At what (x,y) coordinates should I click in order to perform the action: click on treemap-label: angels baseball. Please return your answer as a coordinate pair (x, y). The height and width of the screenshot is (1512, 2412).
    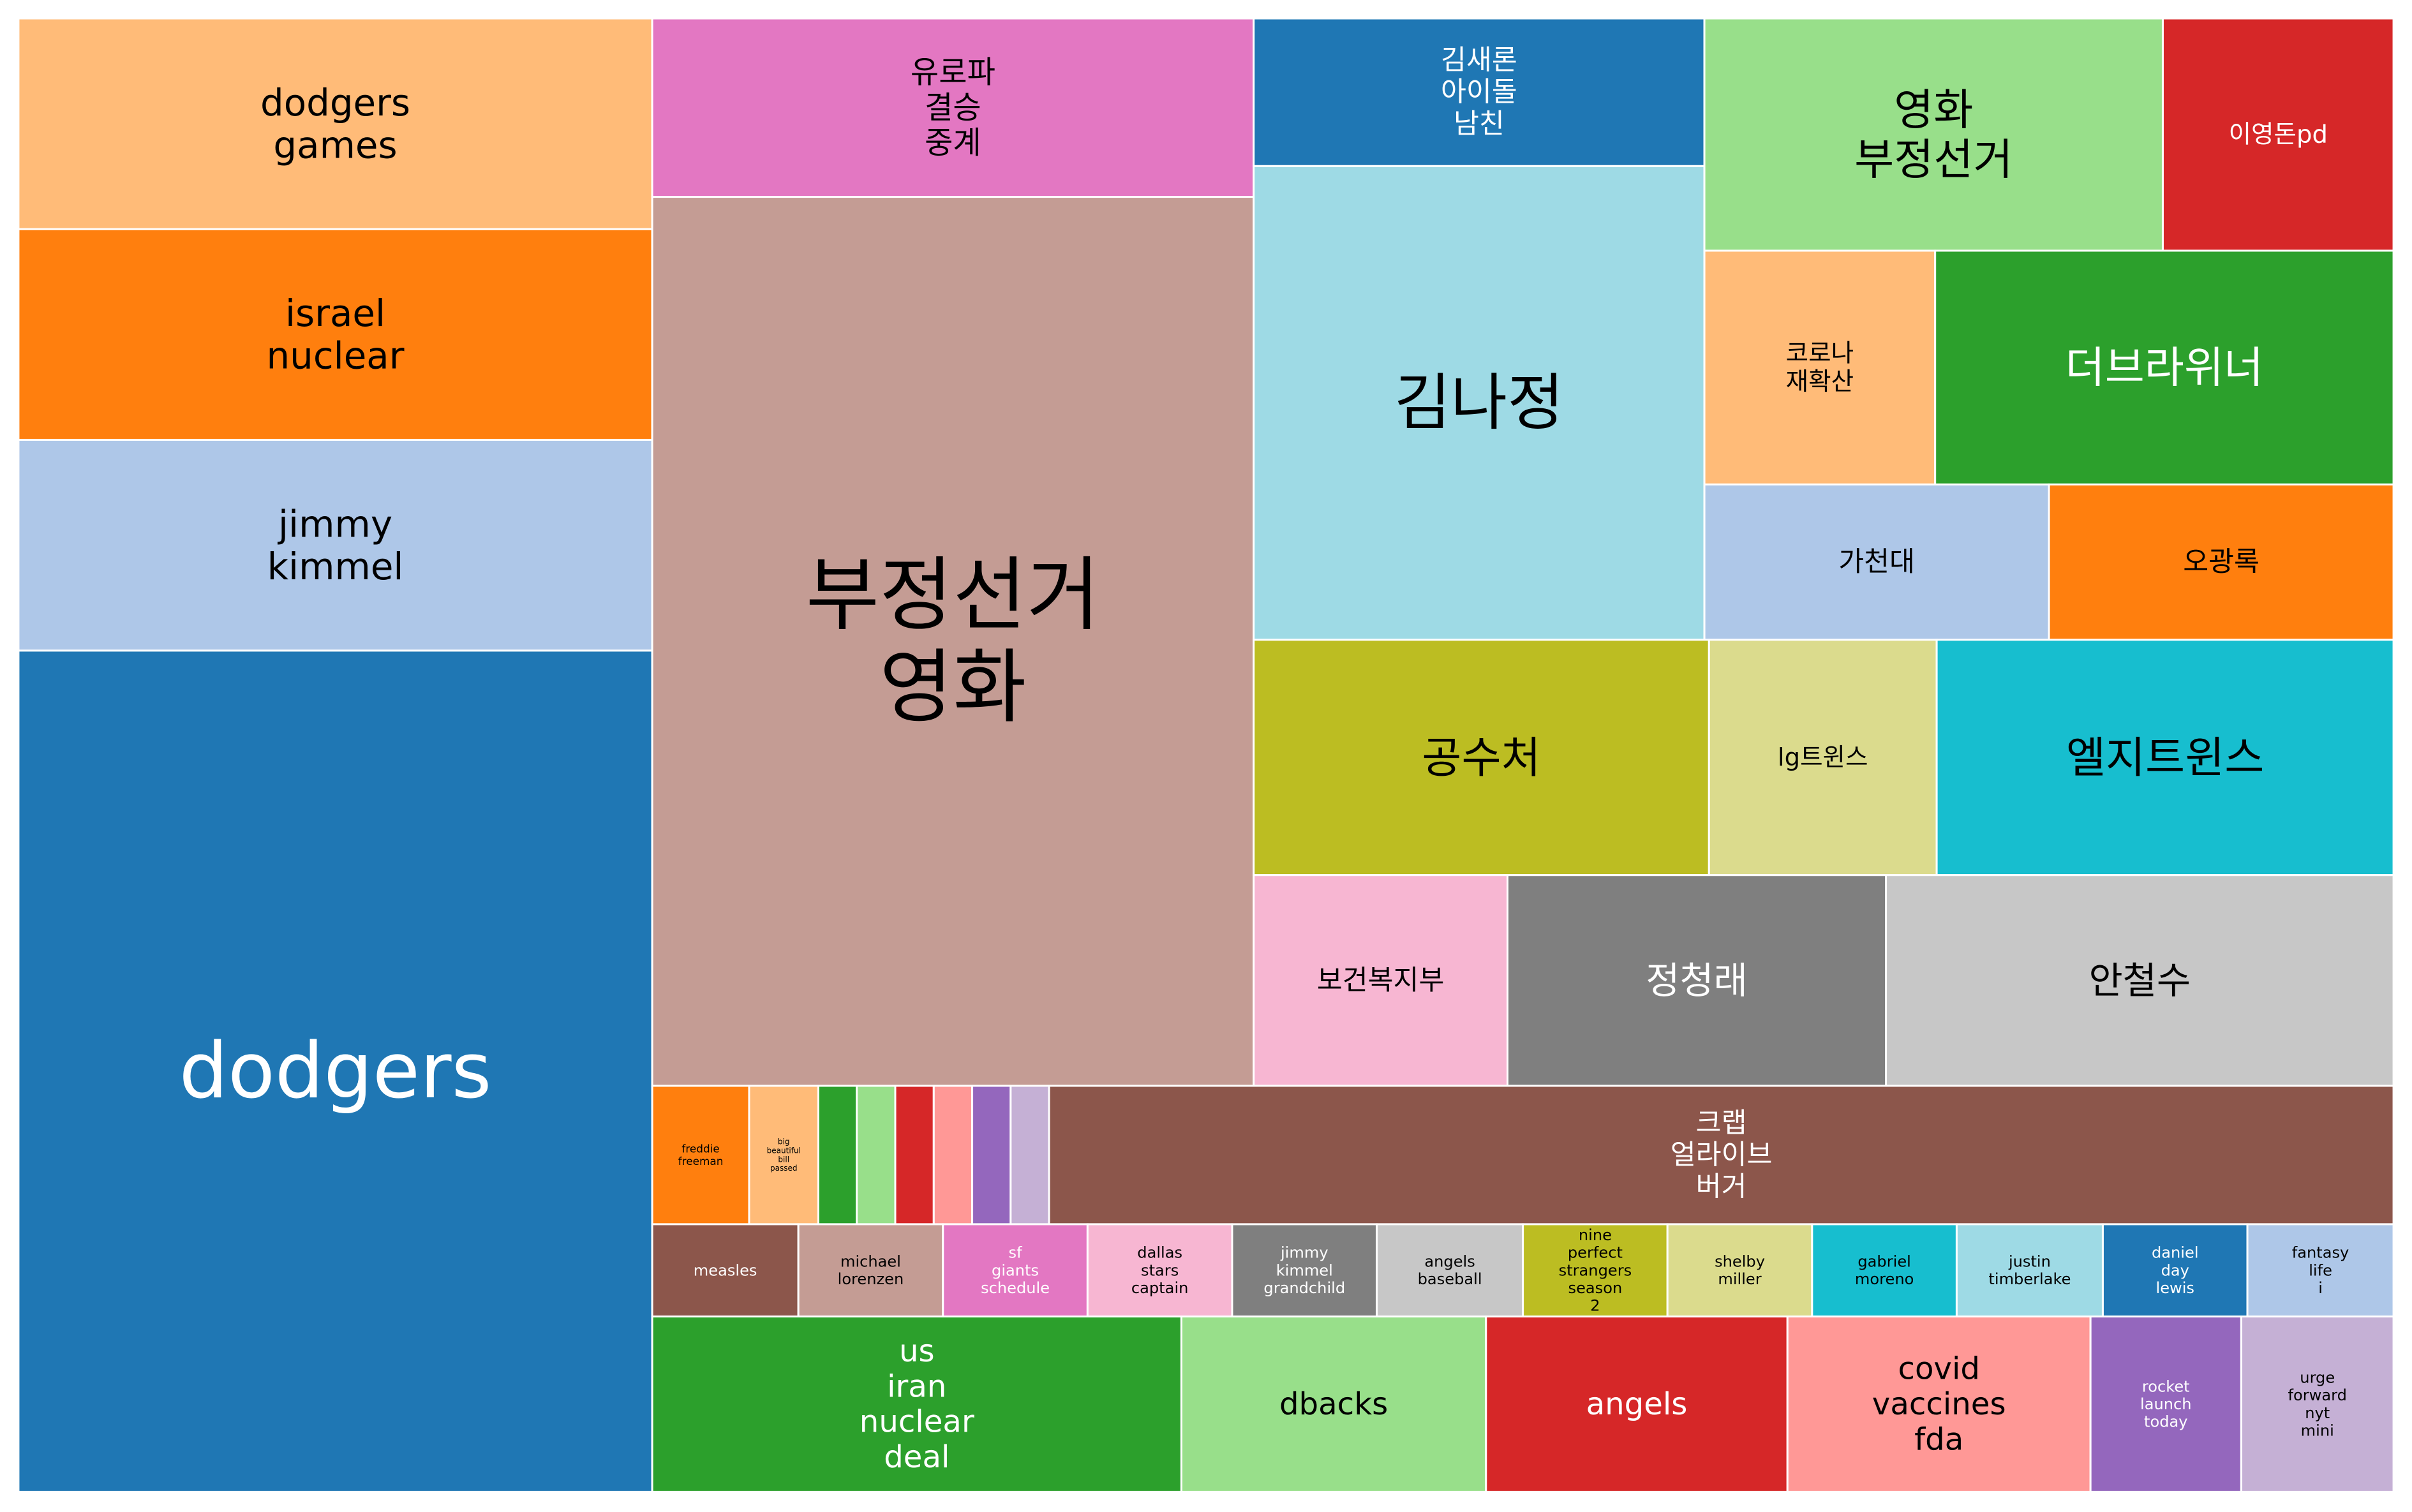
    Looking at the image, I should click on (1450, 1270).